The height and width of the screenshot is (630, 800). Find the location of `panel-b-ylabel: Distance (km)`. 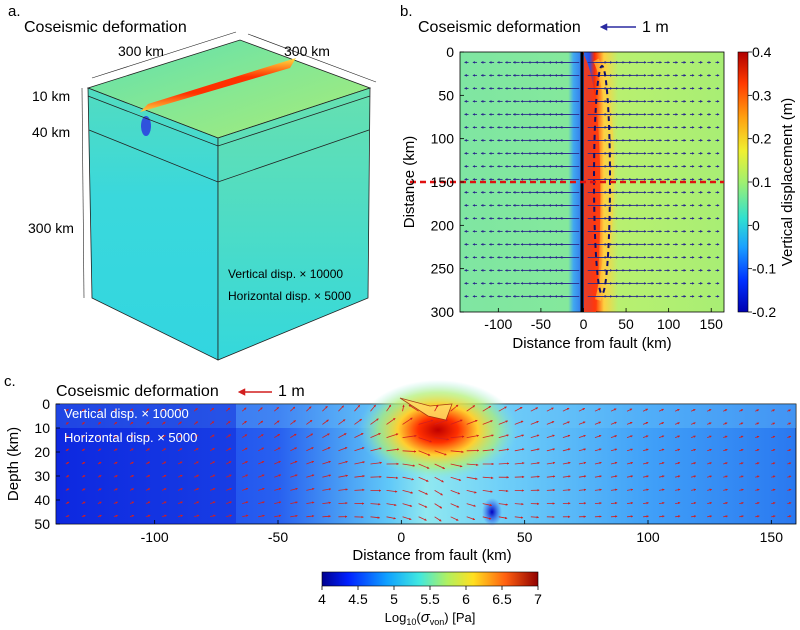

panel-b-ylabel: Distance (km) is located at coordinates (409, 182).